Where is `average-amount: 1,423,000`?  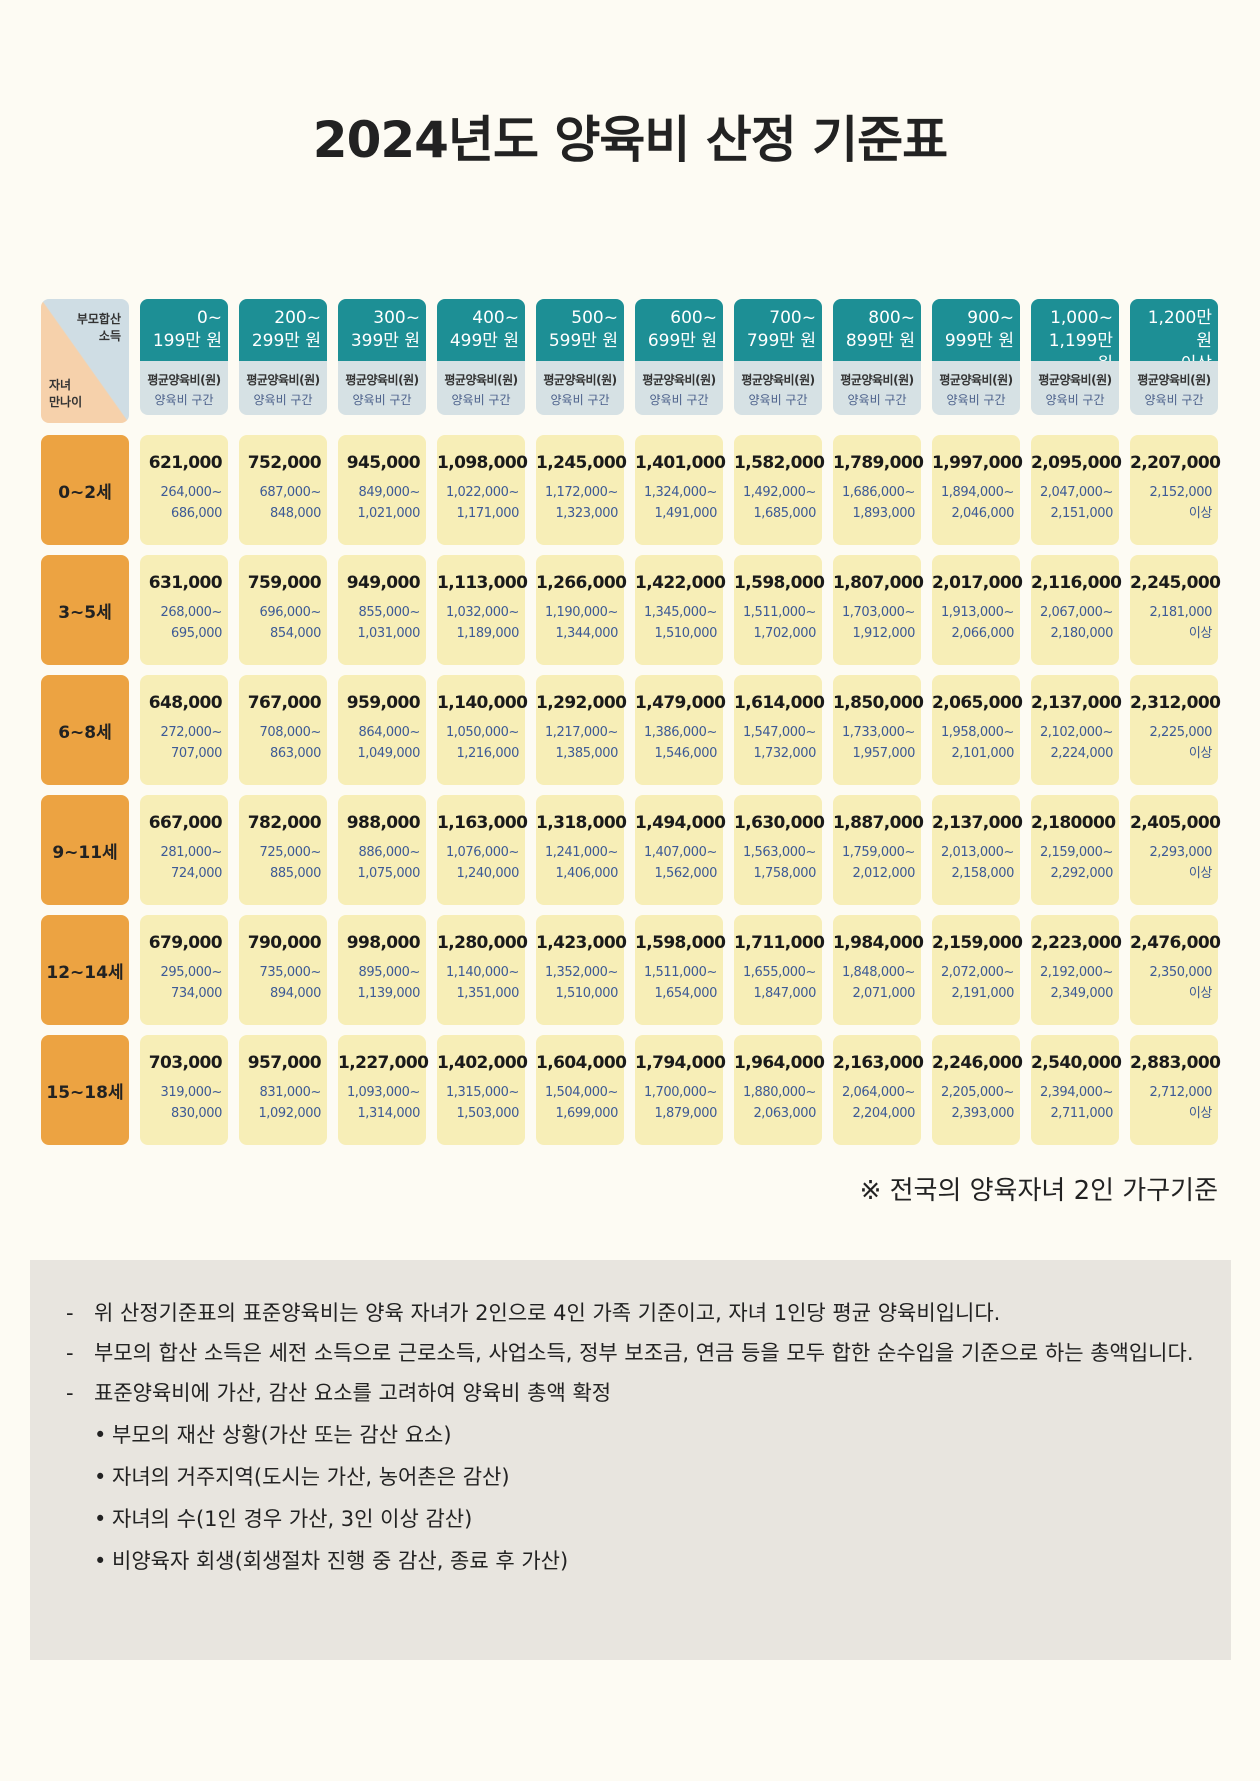 average-amount: 1,423,000 is located at coordinates (581, 943).